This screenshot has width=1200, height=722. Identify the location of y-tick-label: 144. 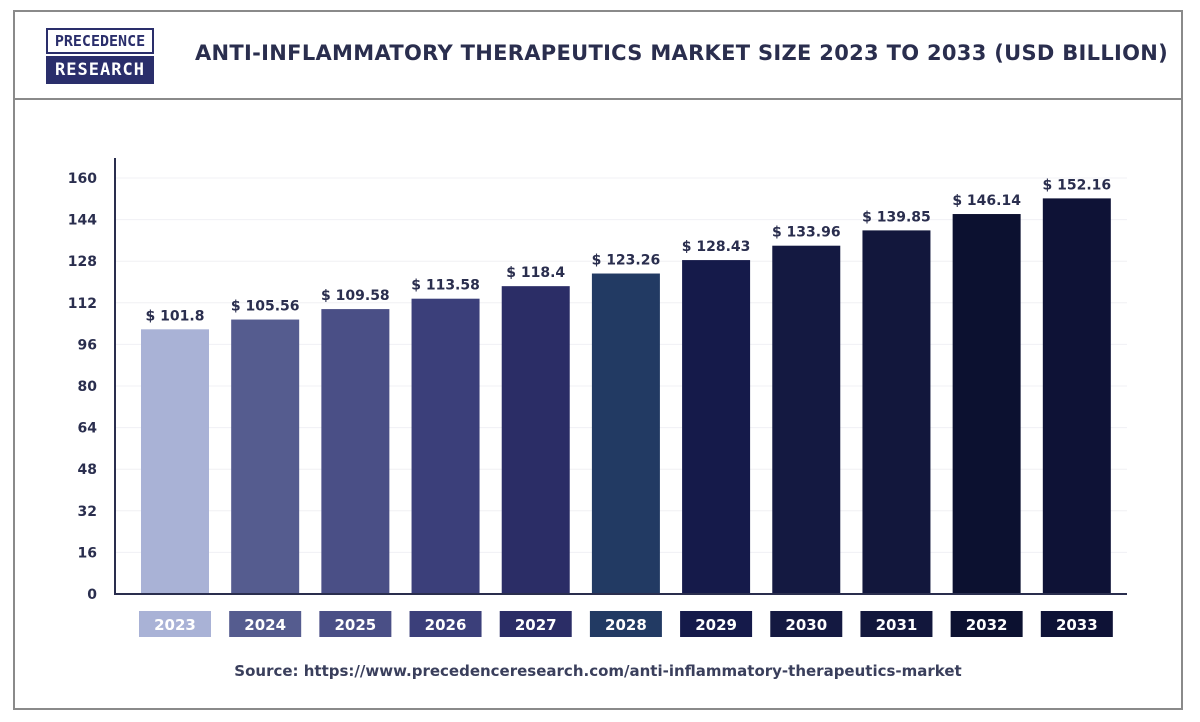
(82, 221).